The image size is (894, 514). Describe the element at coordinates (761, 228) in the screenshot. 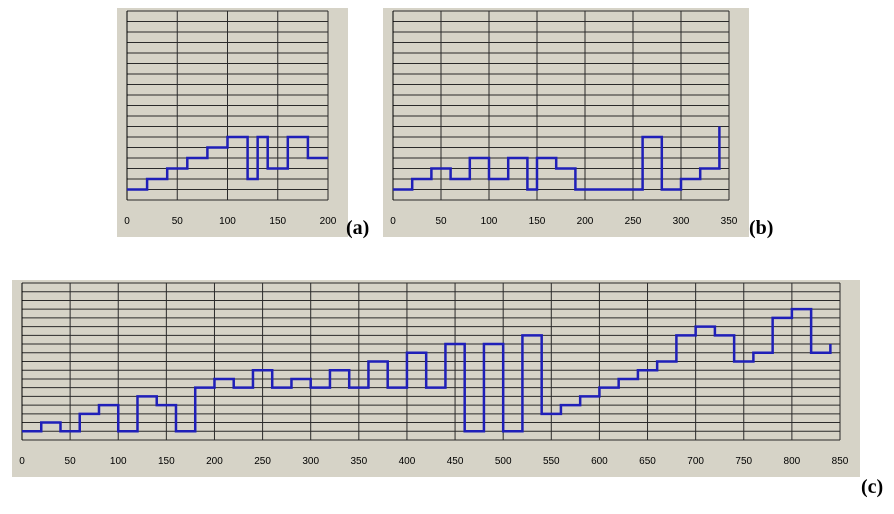

I see `panel-label-b: (b)` at that location.